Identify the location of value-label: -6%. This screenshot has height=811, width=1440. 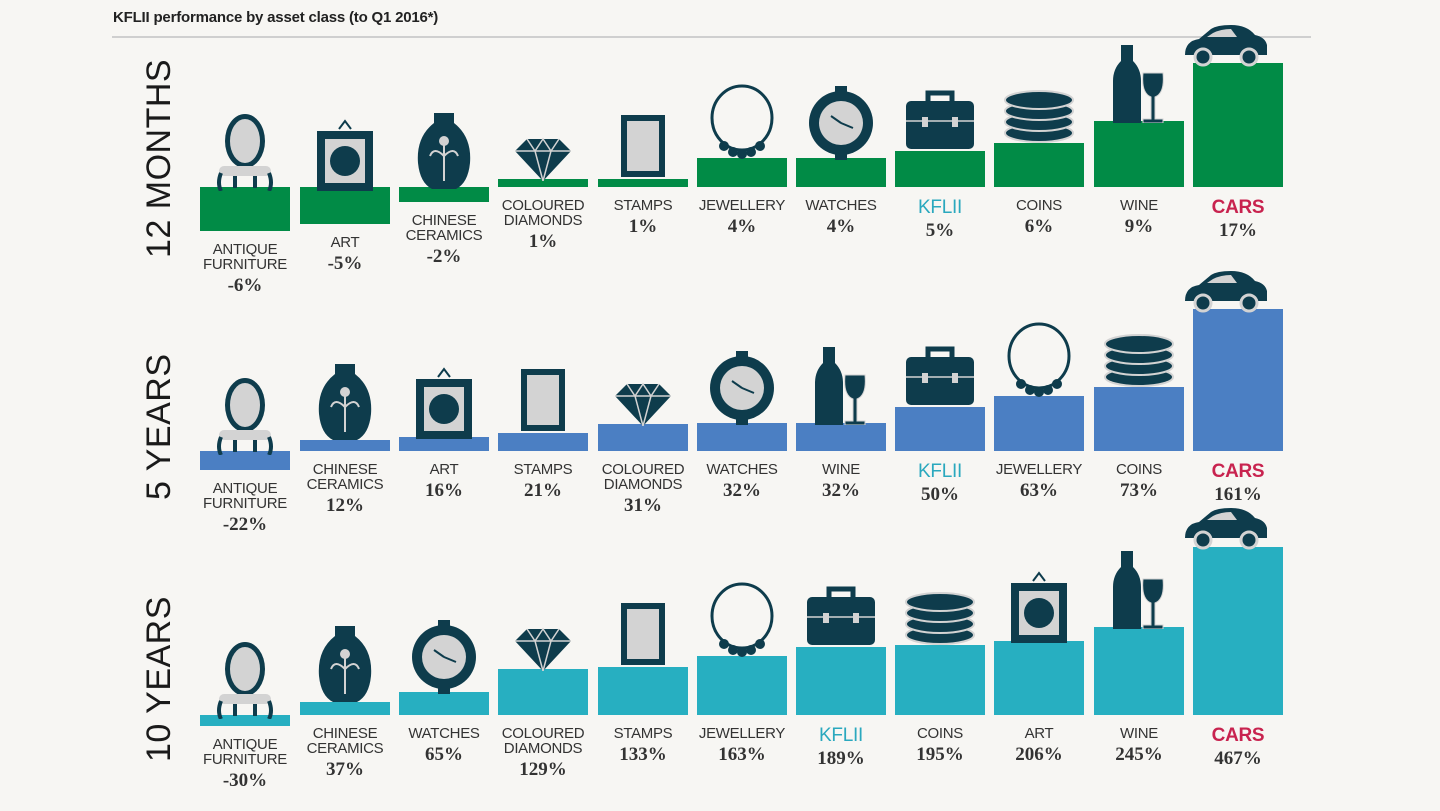
(245, 285).